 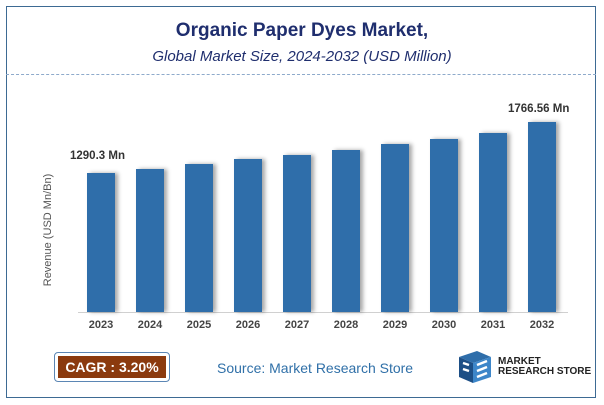 What do you see at coordinates (323, 312) in the screenshot?
I see `x-axis-line` at bounding box center [323, 312].